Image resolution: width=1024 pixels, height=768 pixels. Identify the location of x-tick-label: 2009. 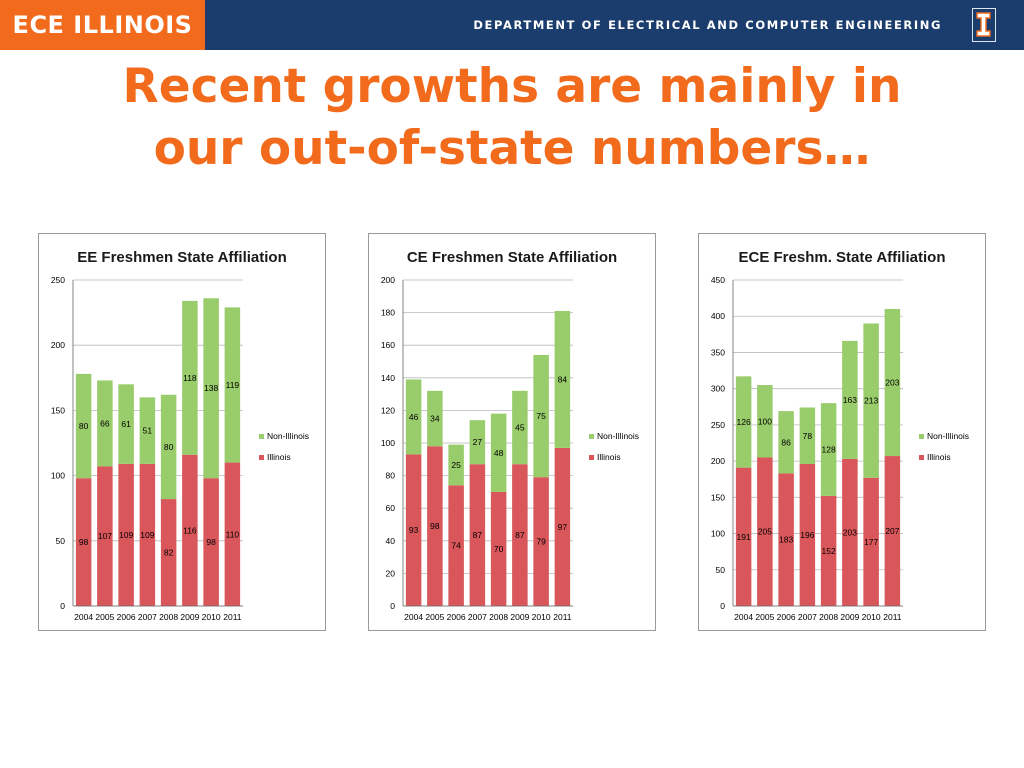
(849, 617).